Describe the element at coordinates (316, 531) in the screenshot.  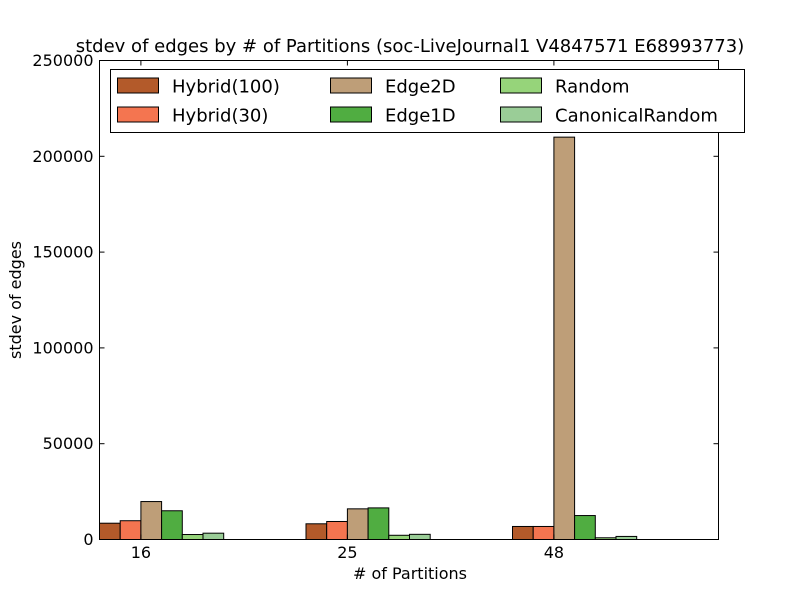
I see `bar-hybrid-100--25` at that location.